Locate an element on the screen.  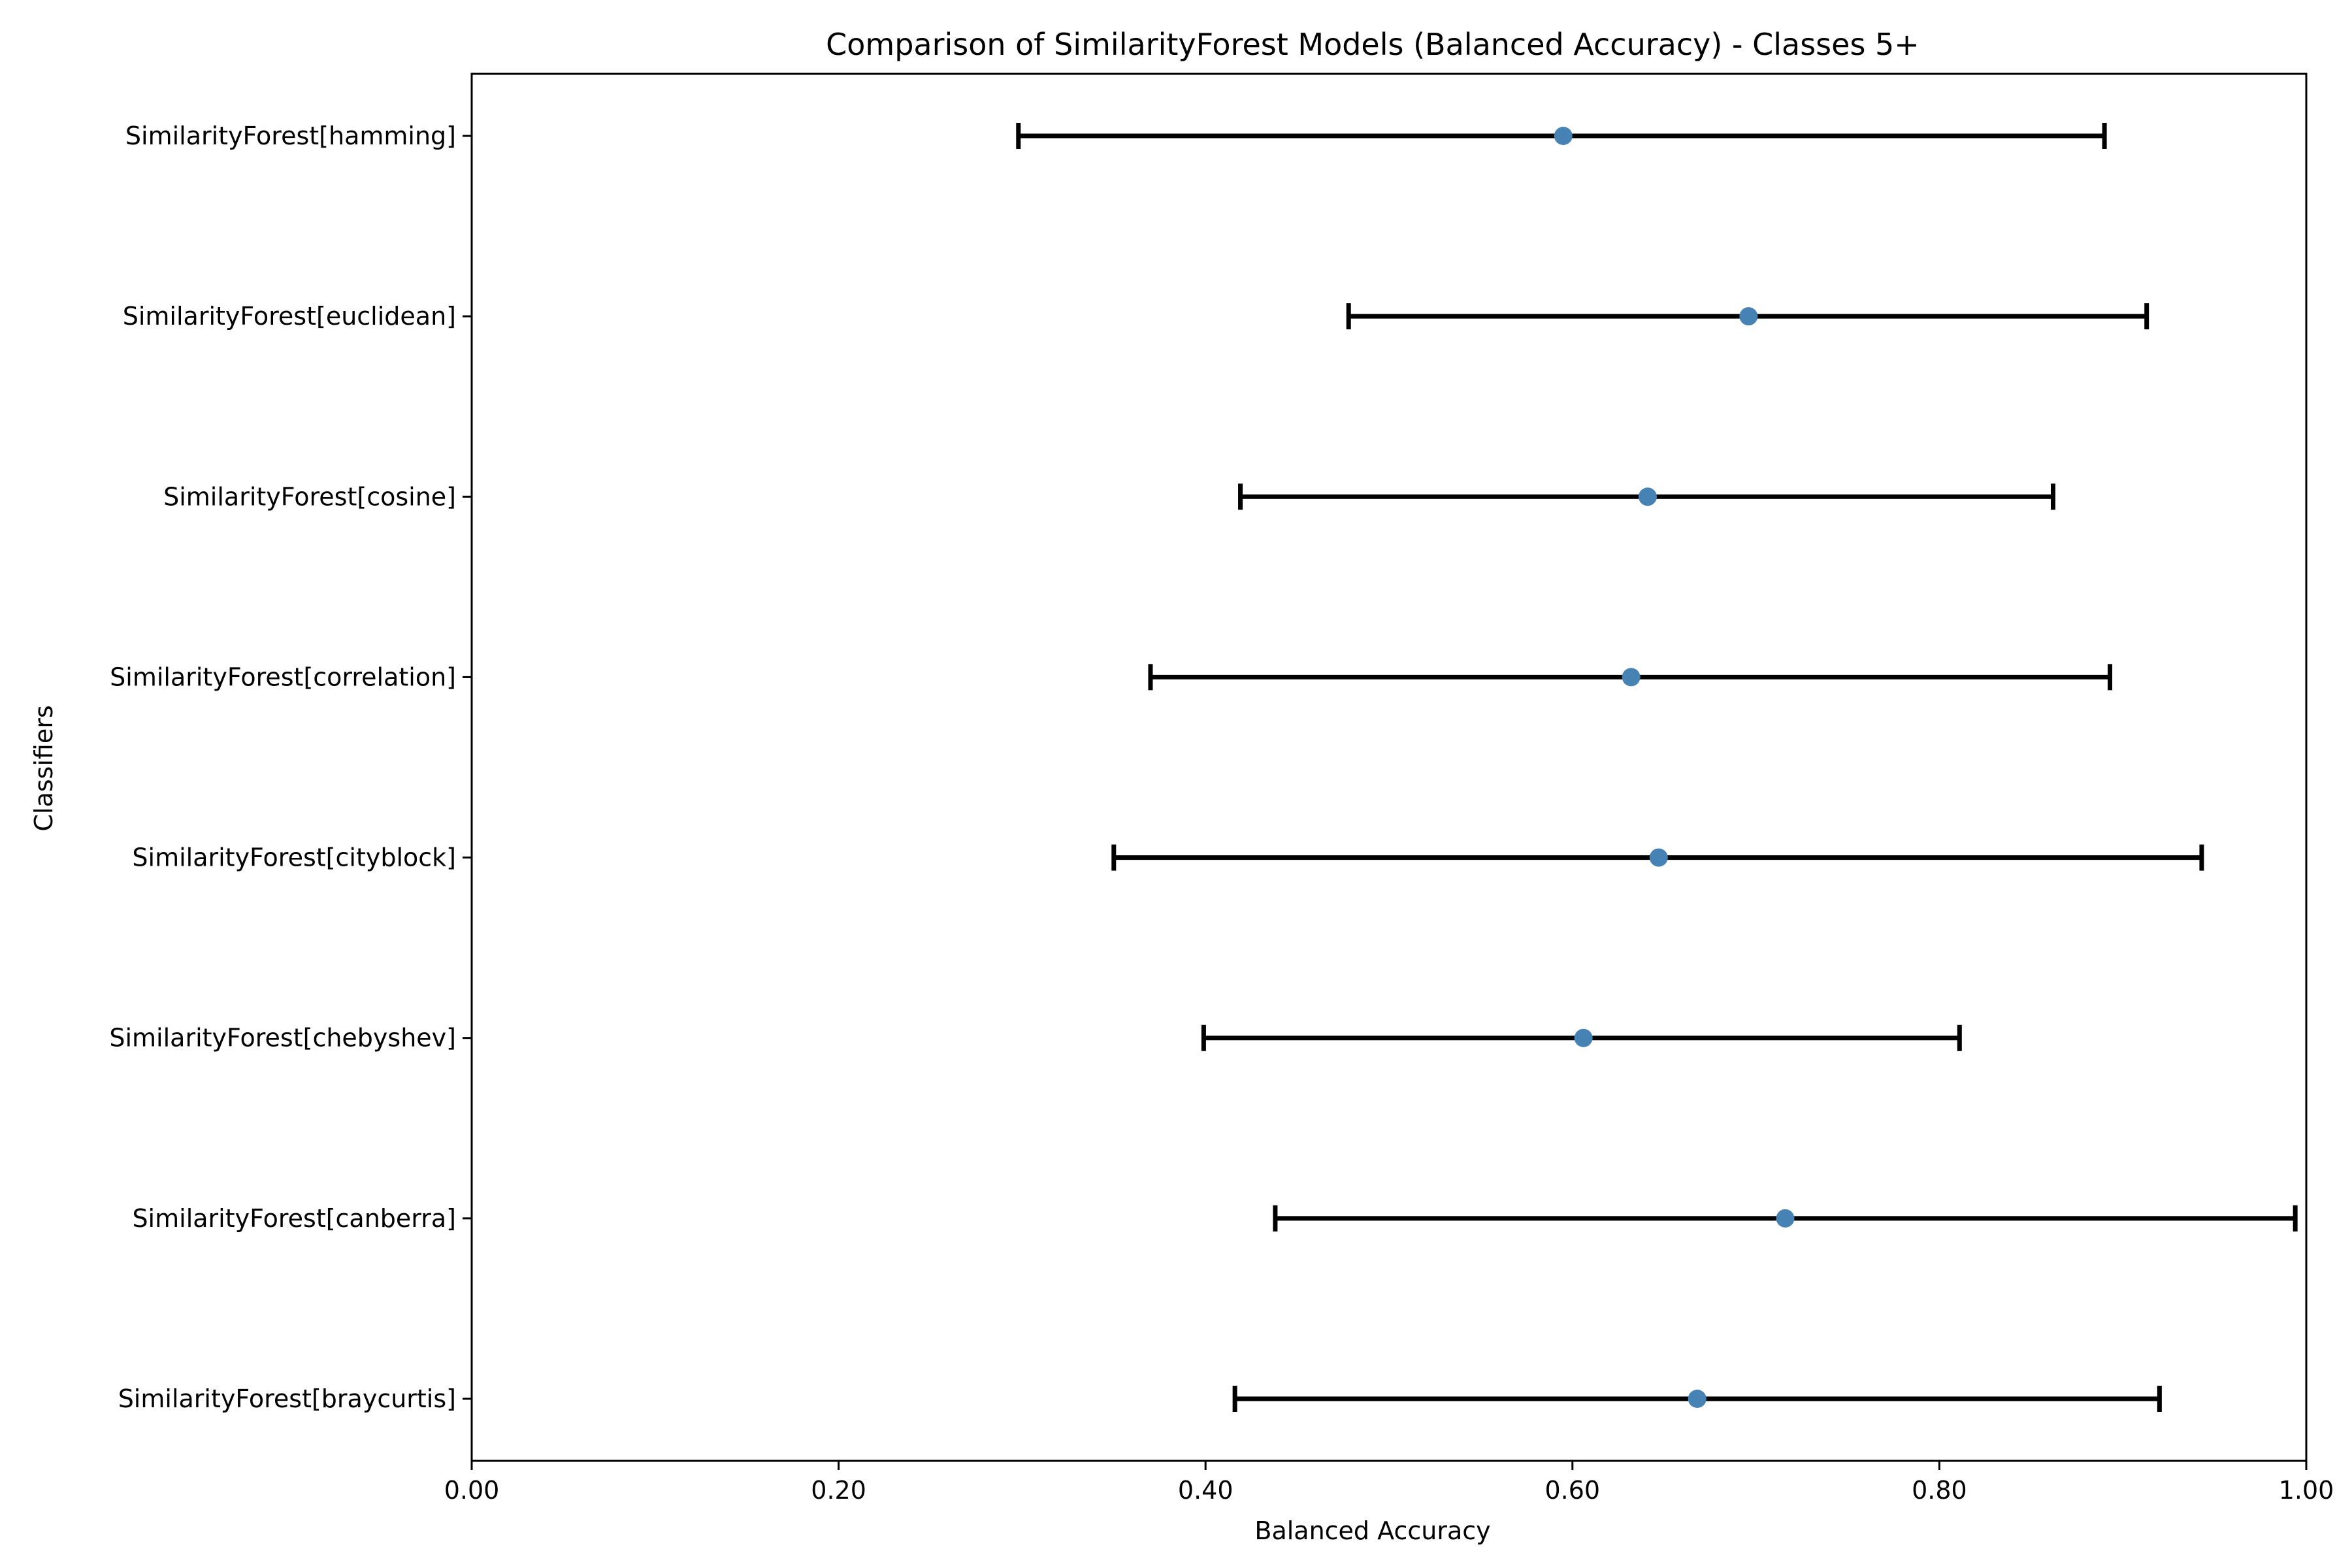
x-tick-label: 0.00 is located at coordinates (472, 1490).